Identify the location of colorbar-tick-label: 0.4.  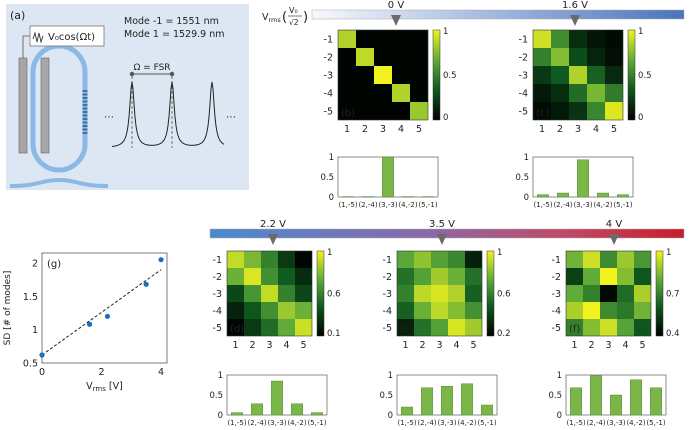
(673, 334).